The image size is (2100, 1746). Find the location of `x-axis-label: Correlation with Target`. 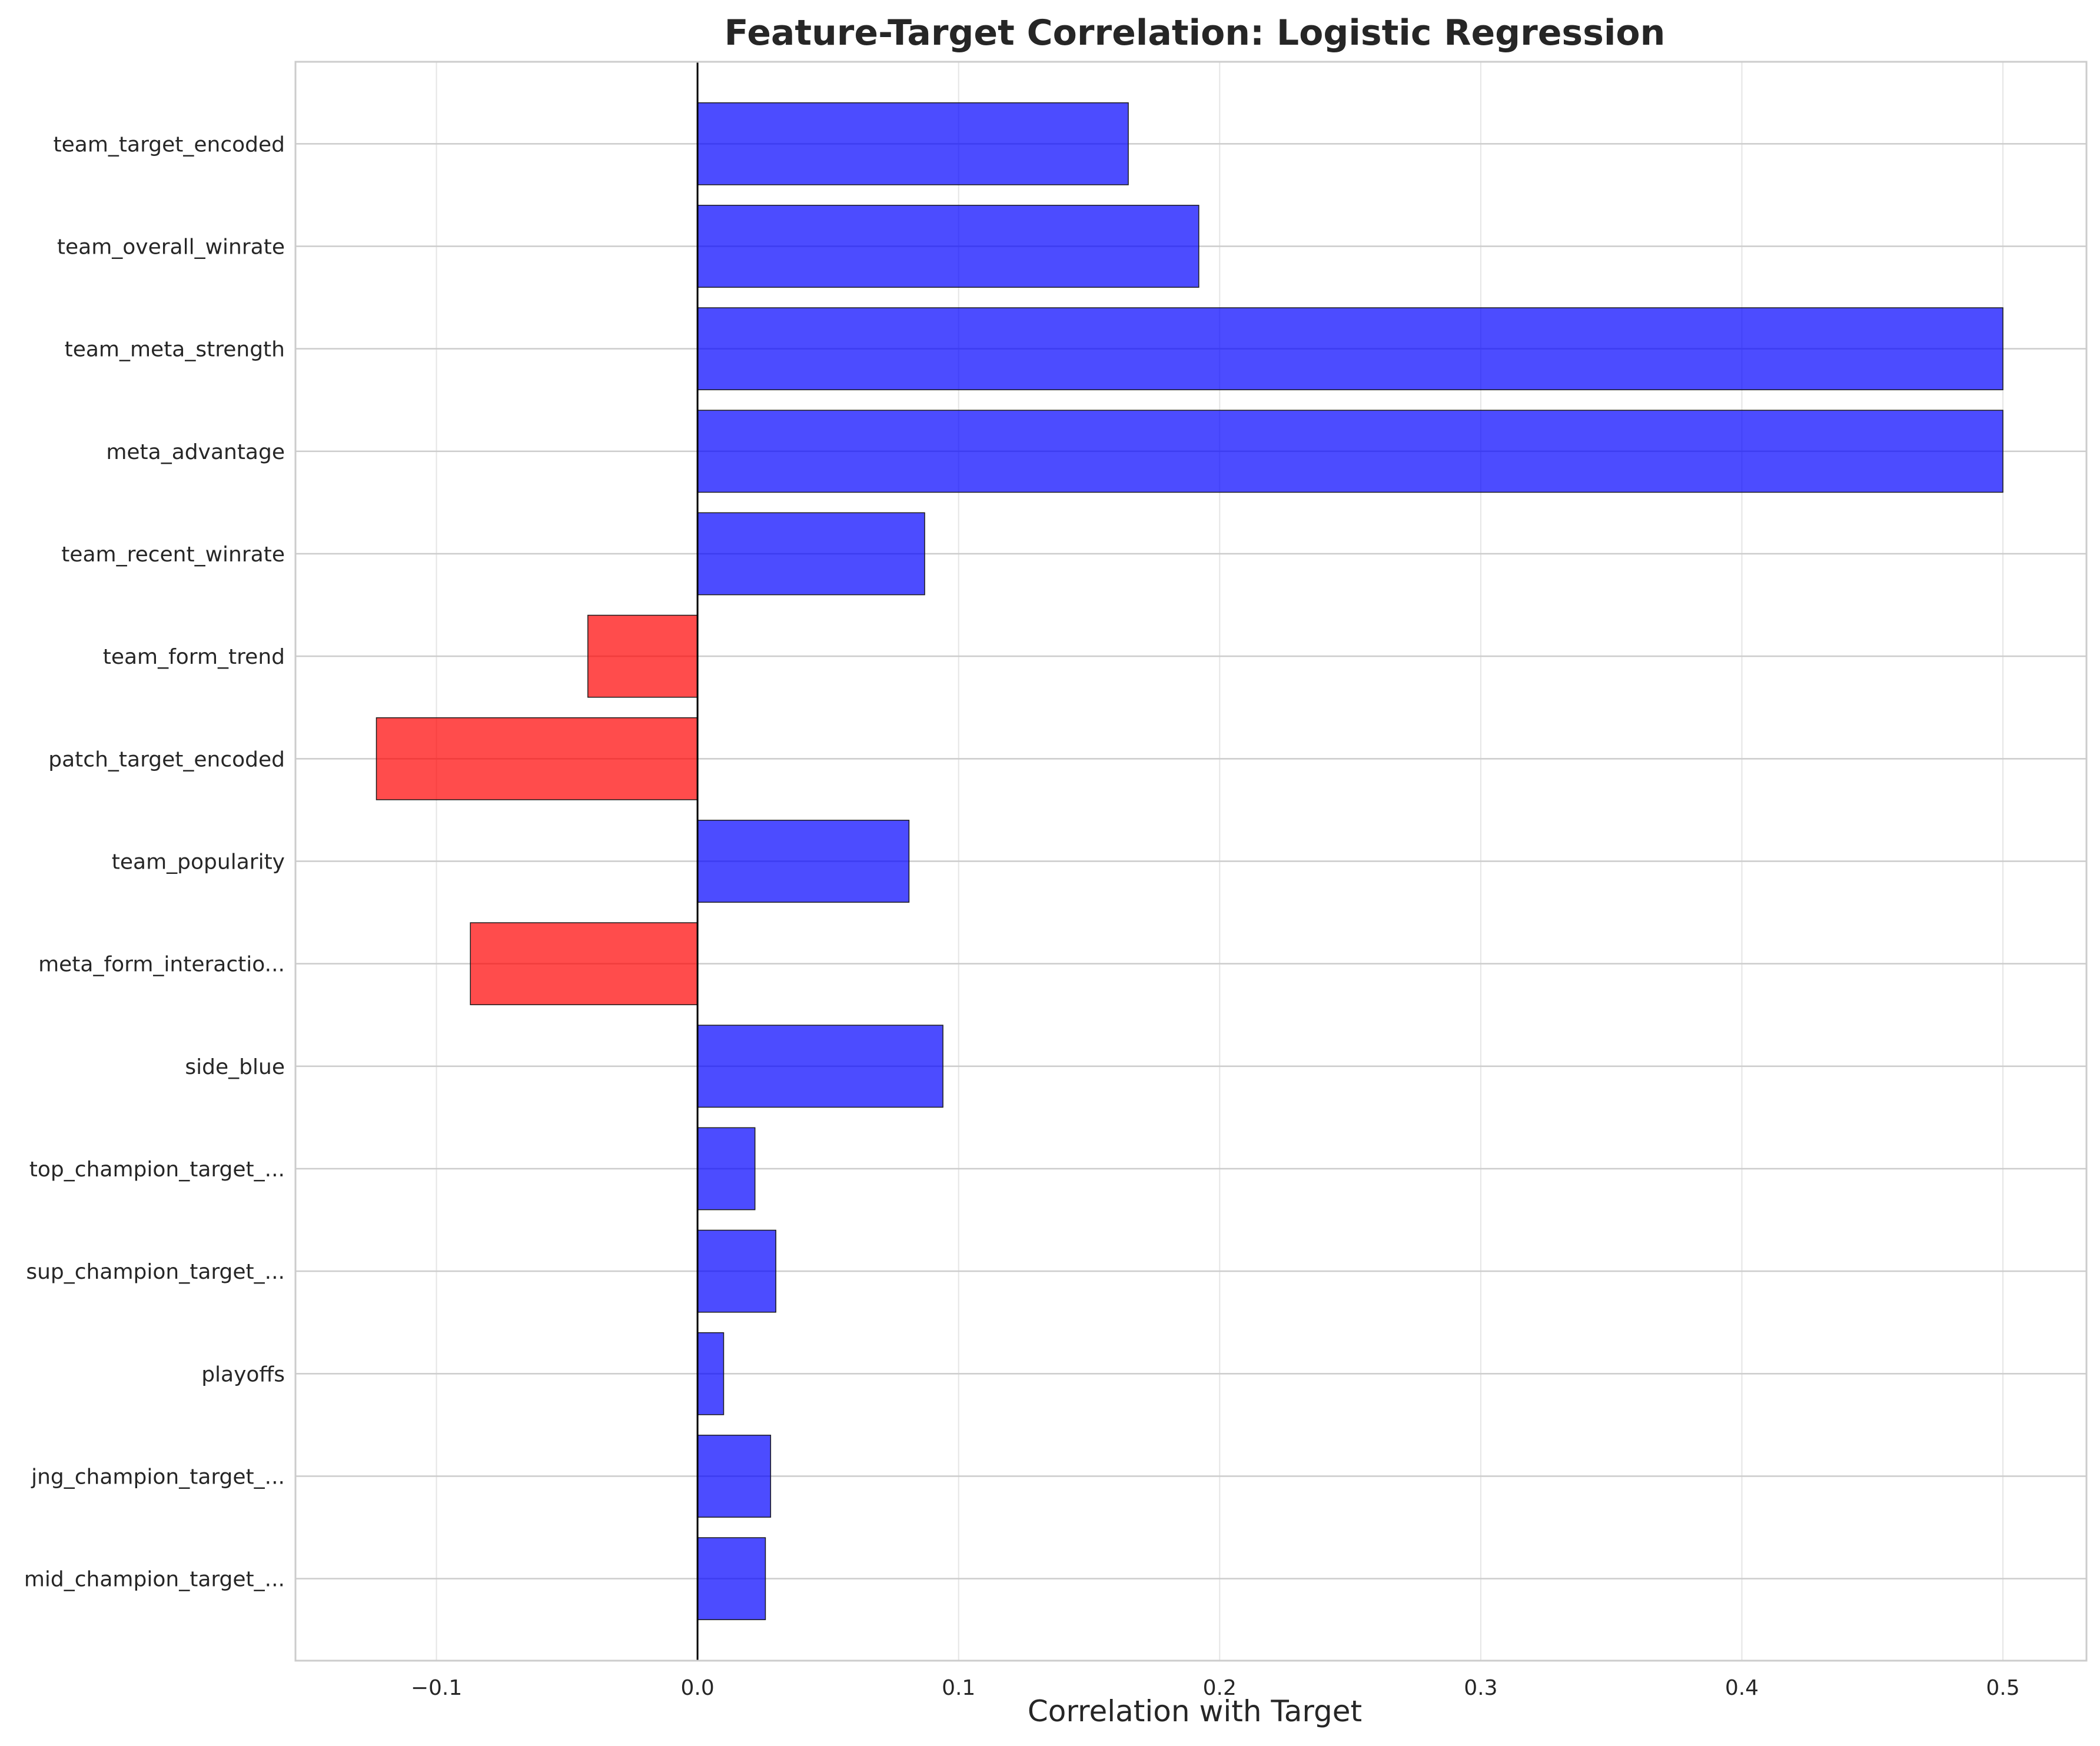

x-axis-label: Correlation with Target is located at coordinates (1195, 1711).